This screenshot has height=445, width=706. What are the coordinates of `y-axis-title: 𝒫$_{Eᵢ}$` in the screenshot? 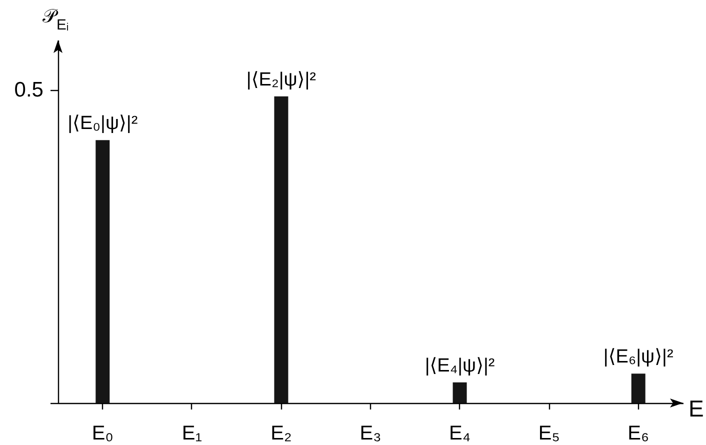 It's located at (55, 20).